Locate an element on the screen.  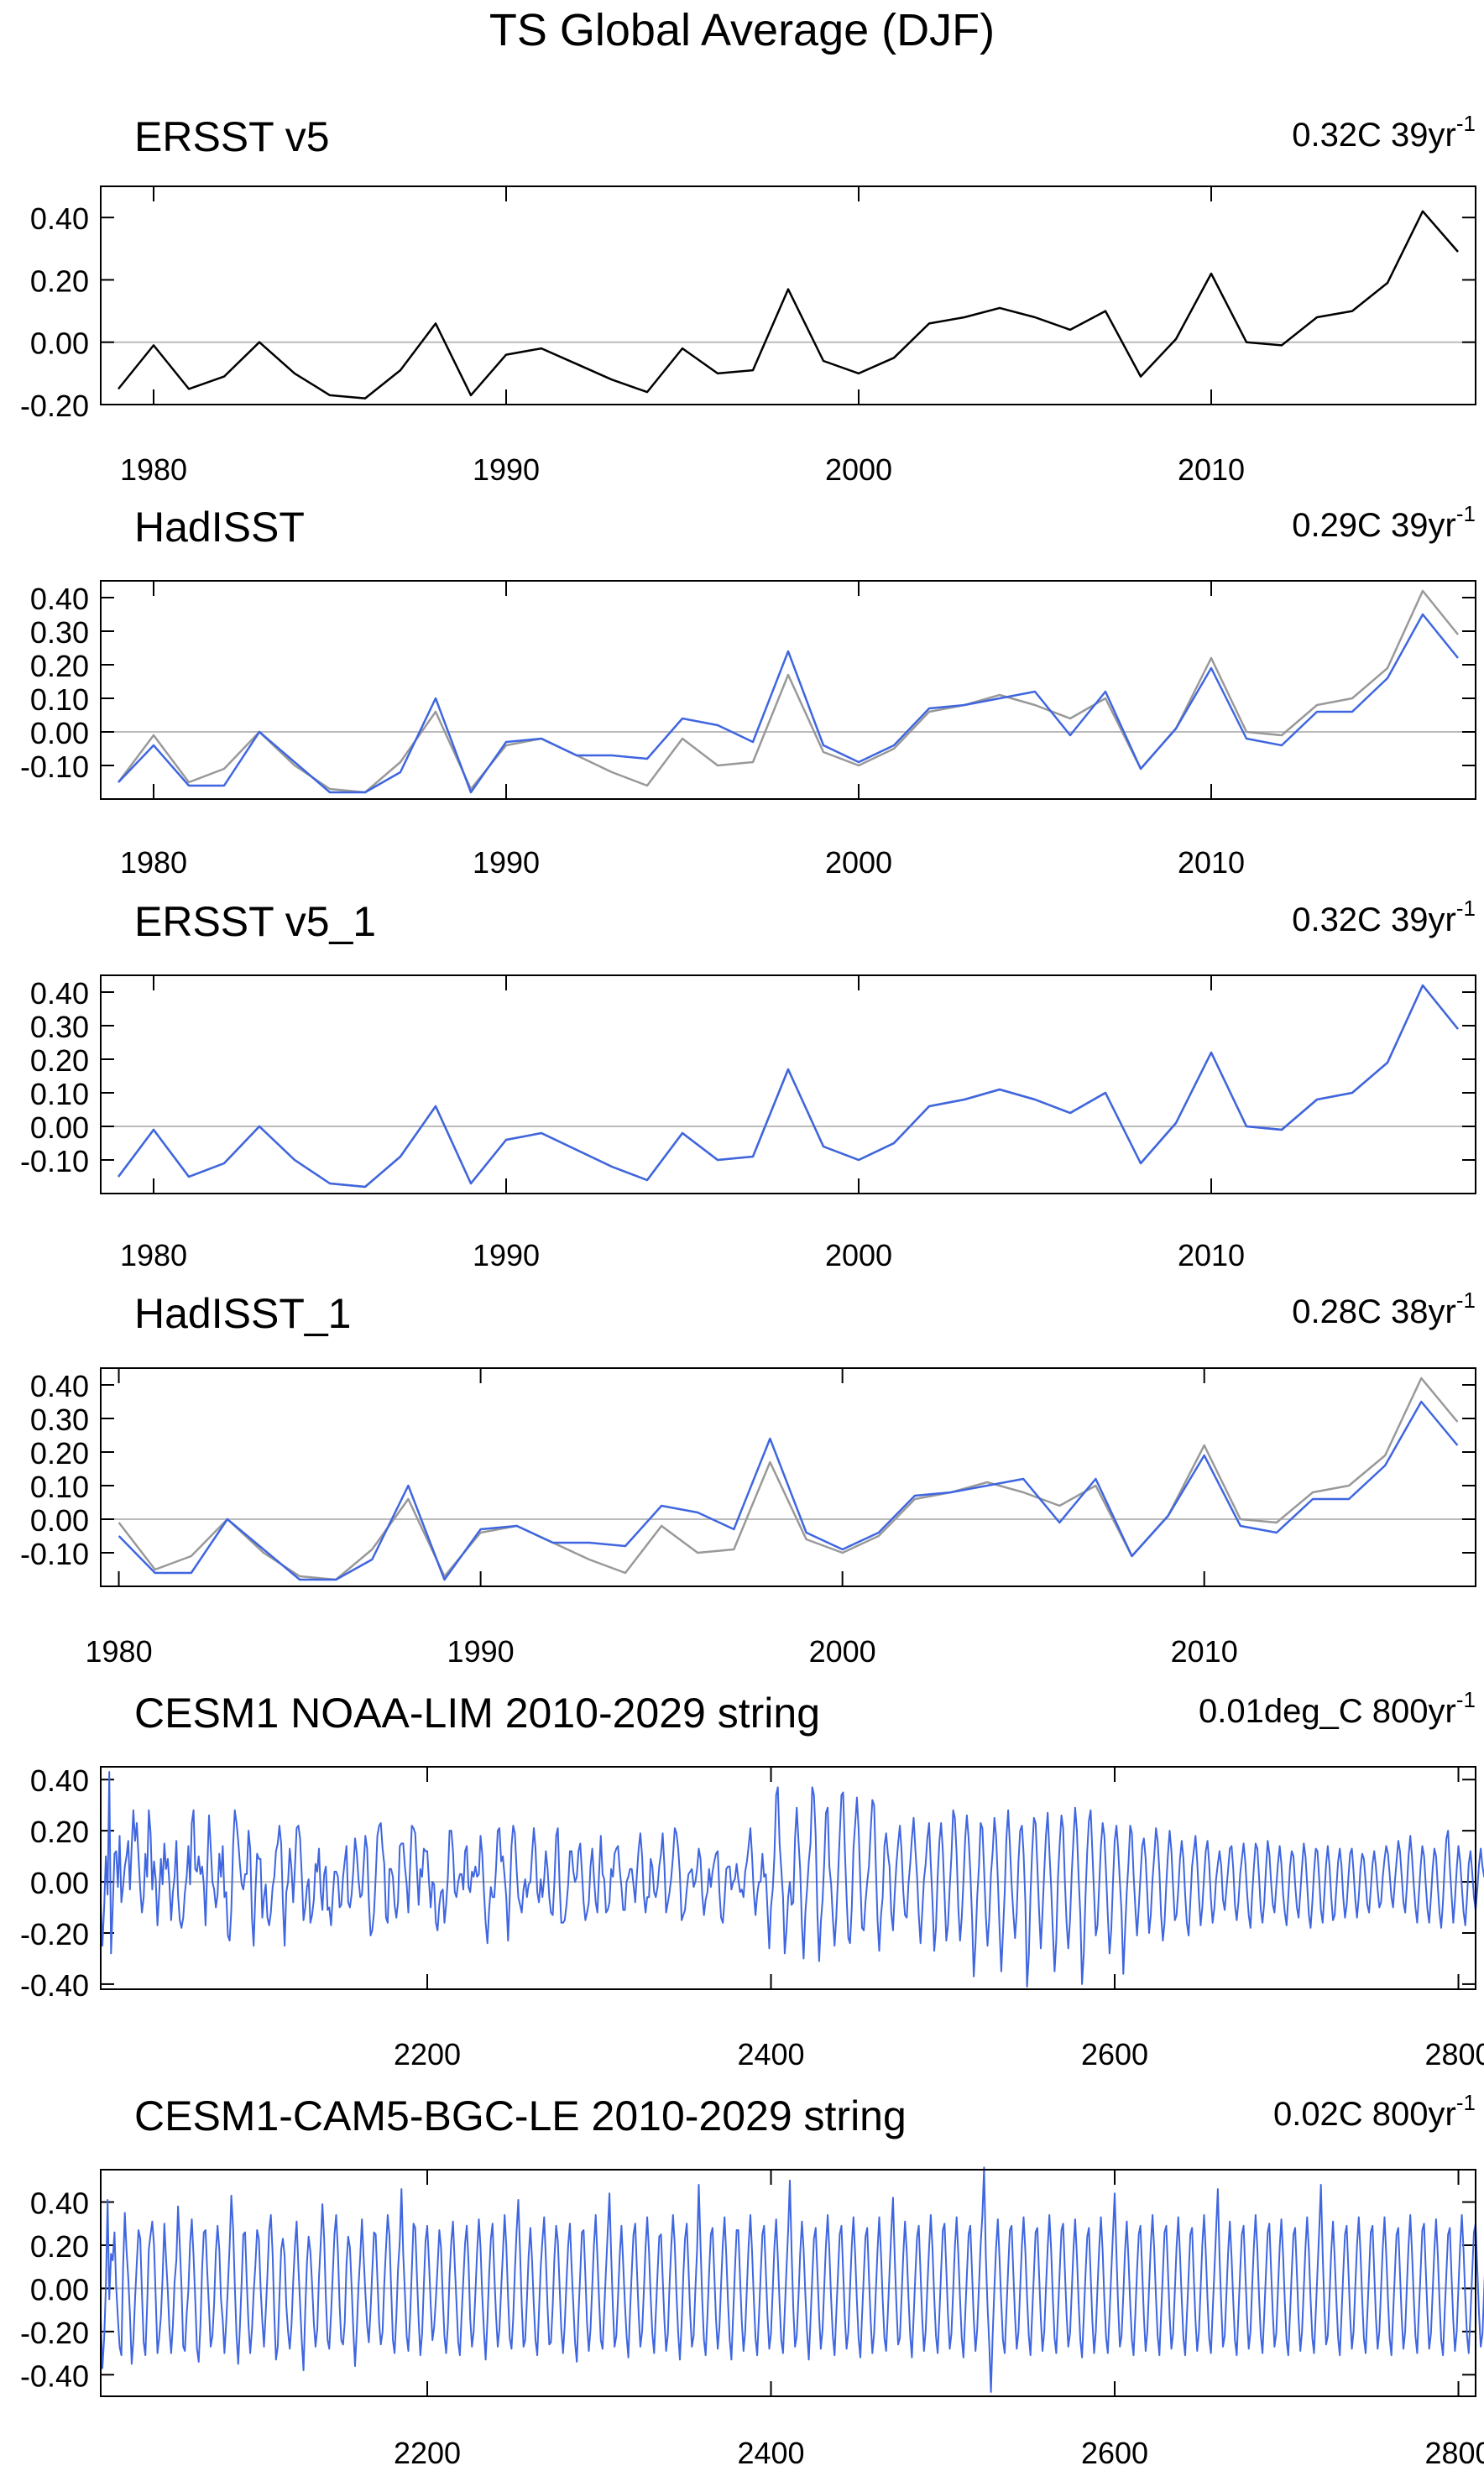
trend-label: 0.02C 800yr-1 is located at coordinates (1374, 2111).